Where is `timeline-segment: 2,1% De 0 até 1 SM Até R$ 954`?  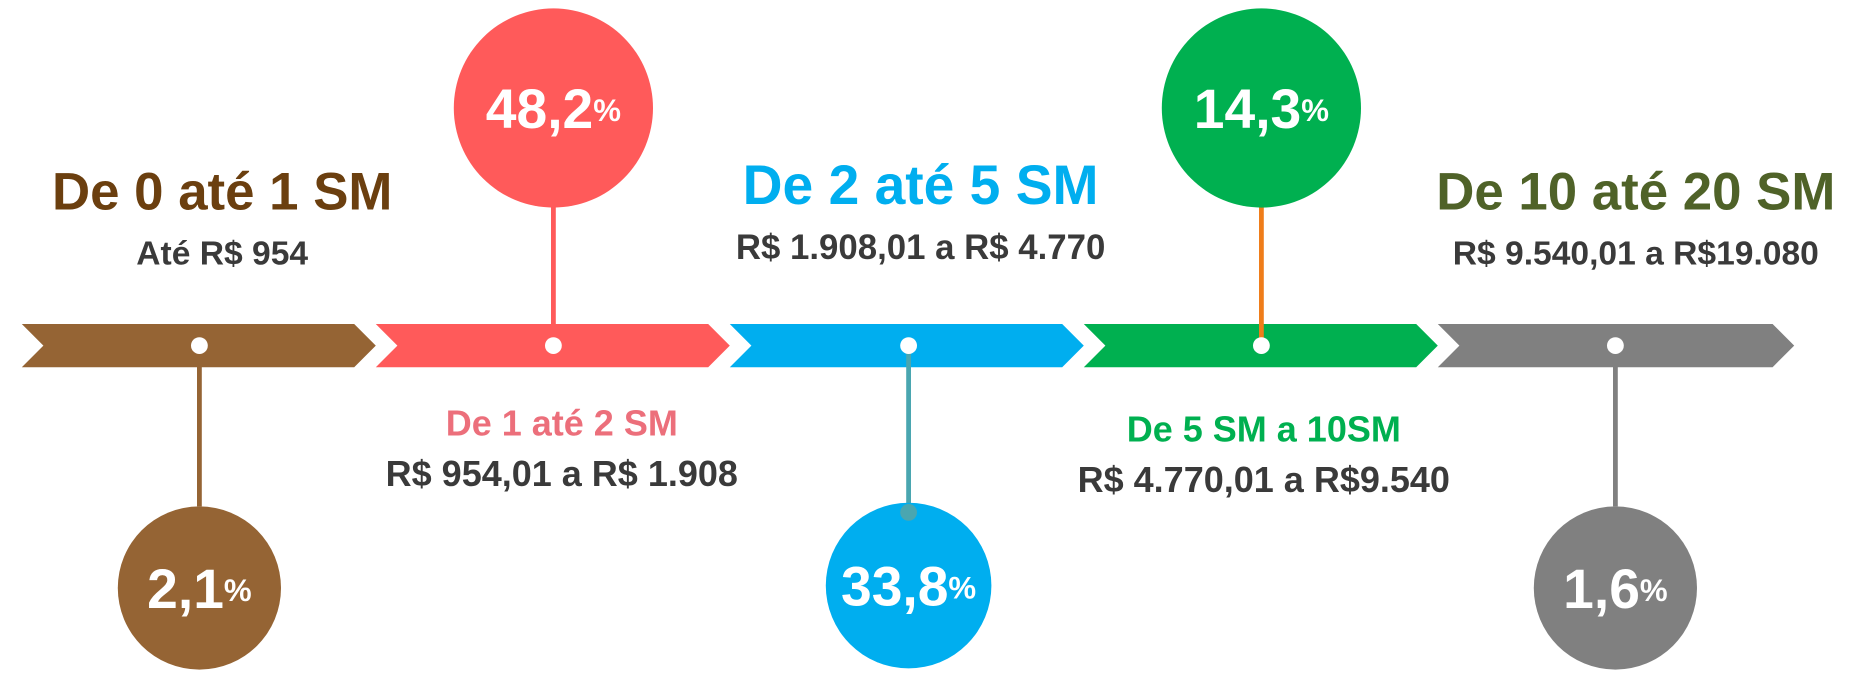 timeline-segment: 2,1% De 0 até 1 SM Até R$ 954 is located at coordinates (206, 416).